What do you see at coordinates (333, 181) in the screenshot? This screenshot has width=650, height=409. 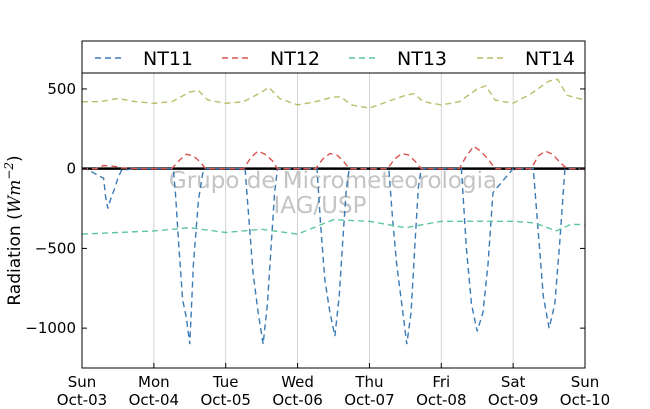 I see `watermark-line-1: Grupo de Micrometeorologia` at bounding box center [333, 181].